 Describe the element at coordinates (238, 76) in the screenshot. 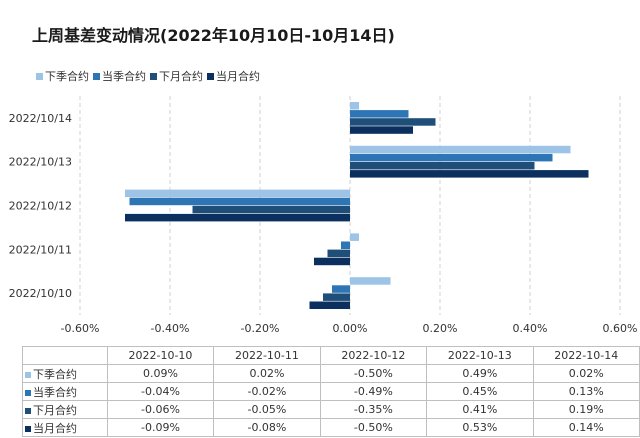

I see `legend-label: 当月合约` at that location.